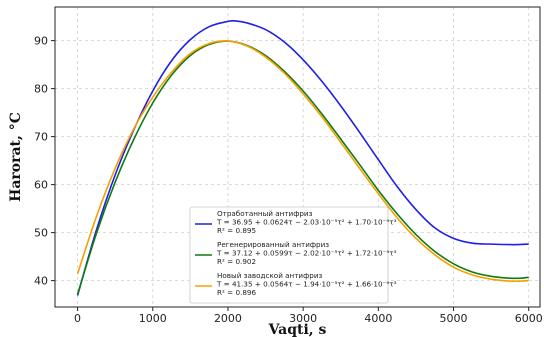 The height and width of the screenshot is (337, 544). What do you see at coordinates (16, 157) in the screenshot?
I see `y-axis-title: Harorat, °C` at bounding box center [16, 157].